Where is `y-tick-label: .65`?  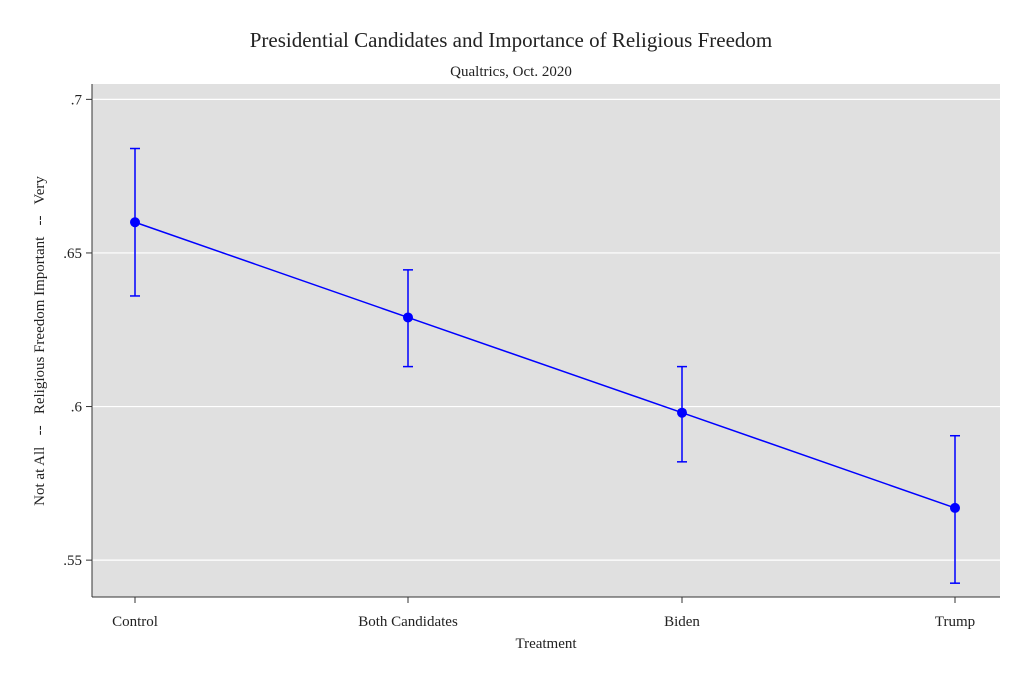
y-tick-label: .65 is located at coordinates (72, 254).